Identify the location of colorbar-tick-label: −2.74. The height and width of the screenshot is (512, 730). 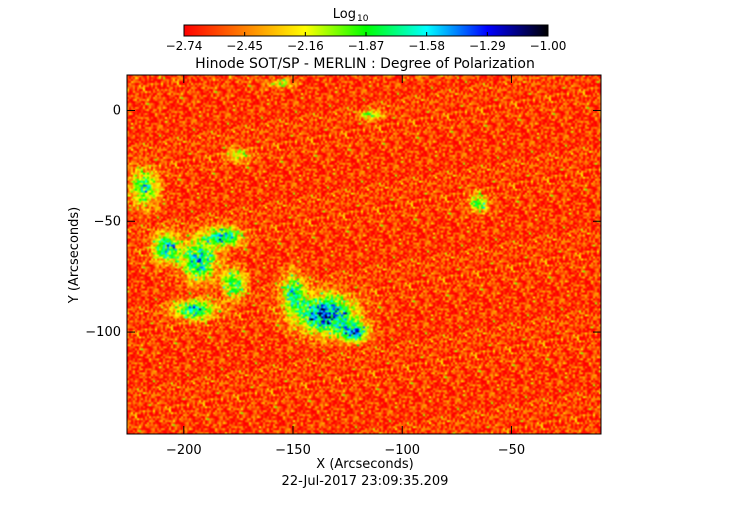
(184, 46).